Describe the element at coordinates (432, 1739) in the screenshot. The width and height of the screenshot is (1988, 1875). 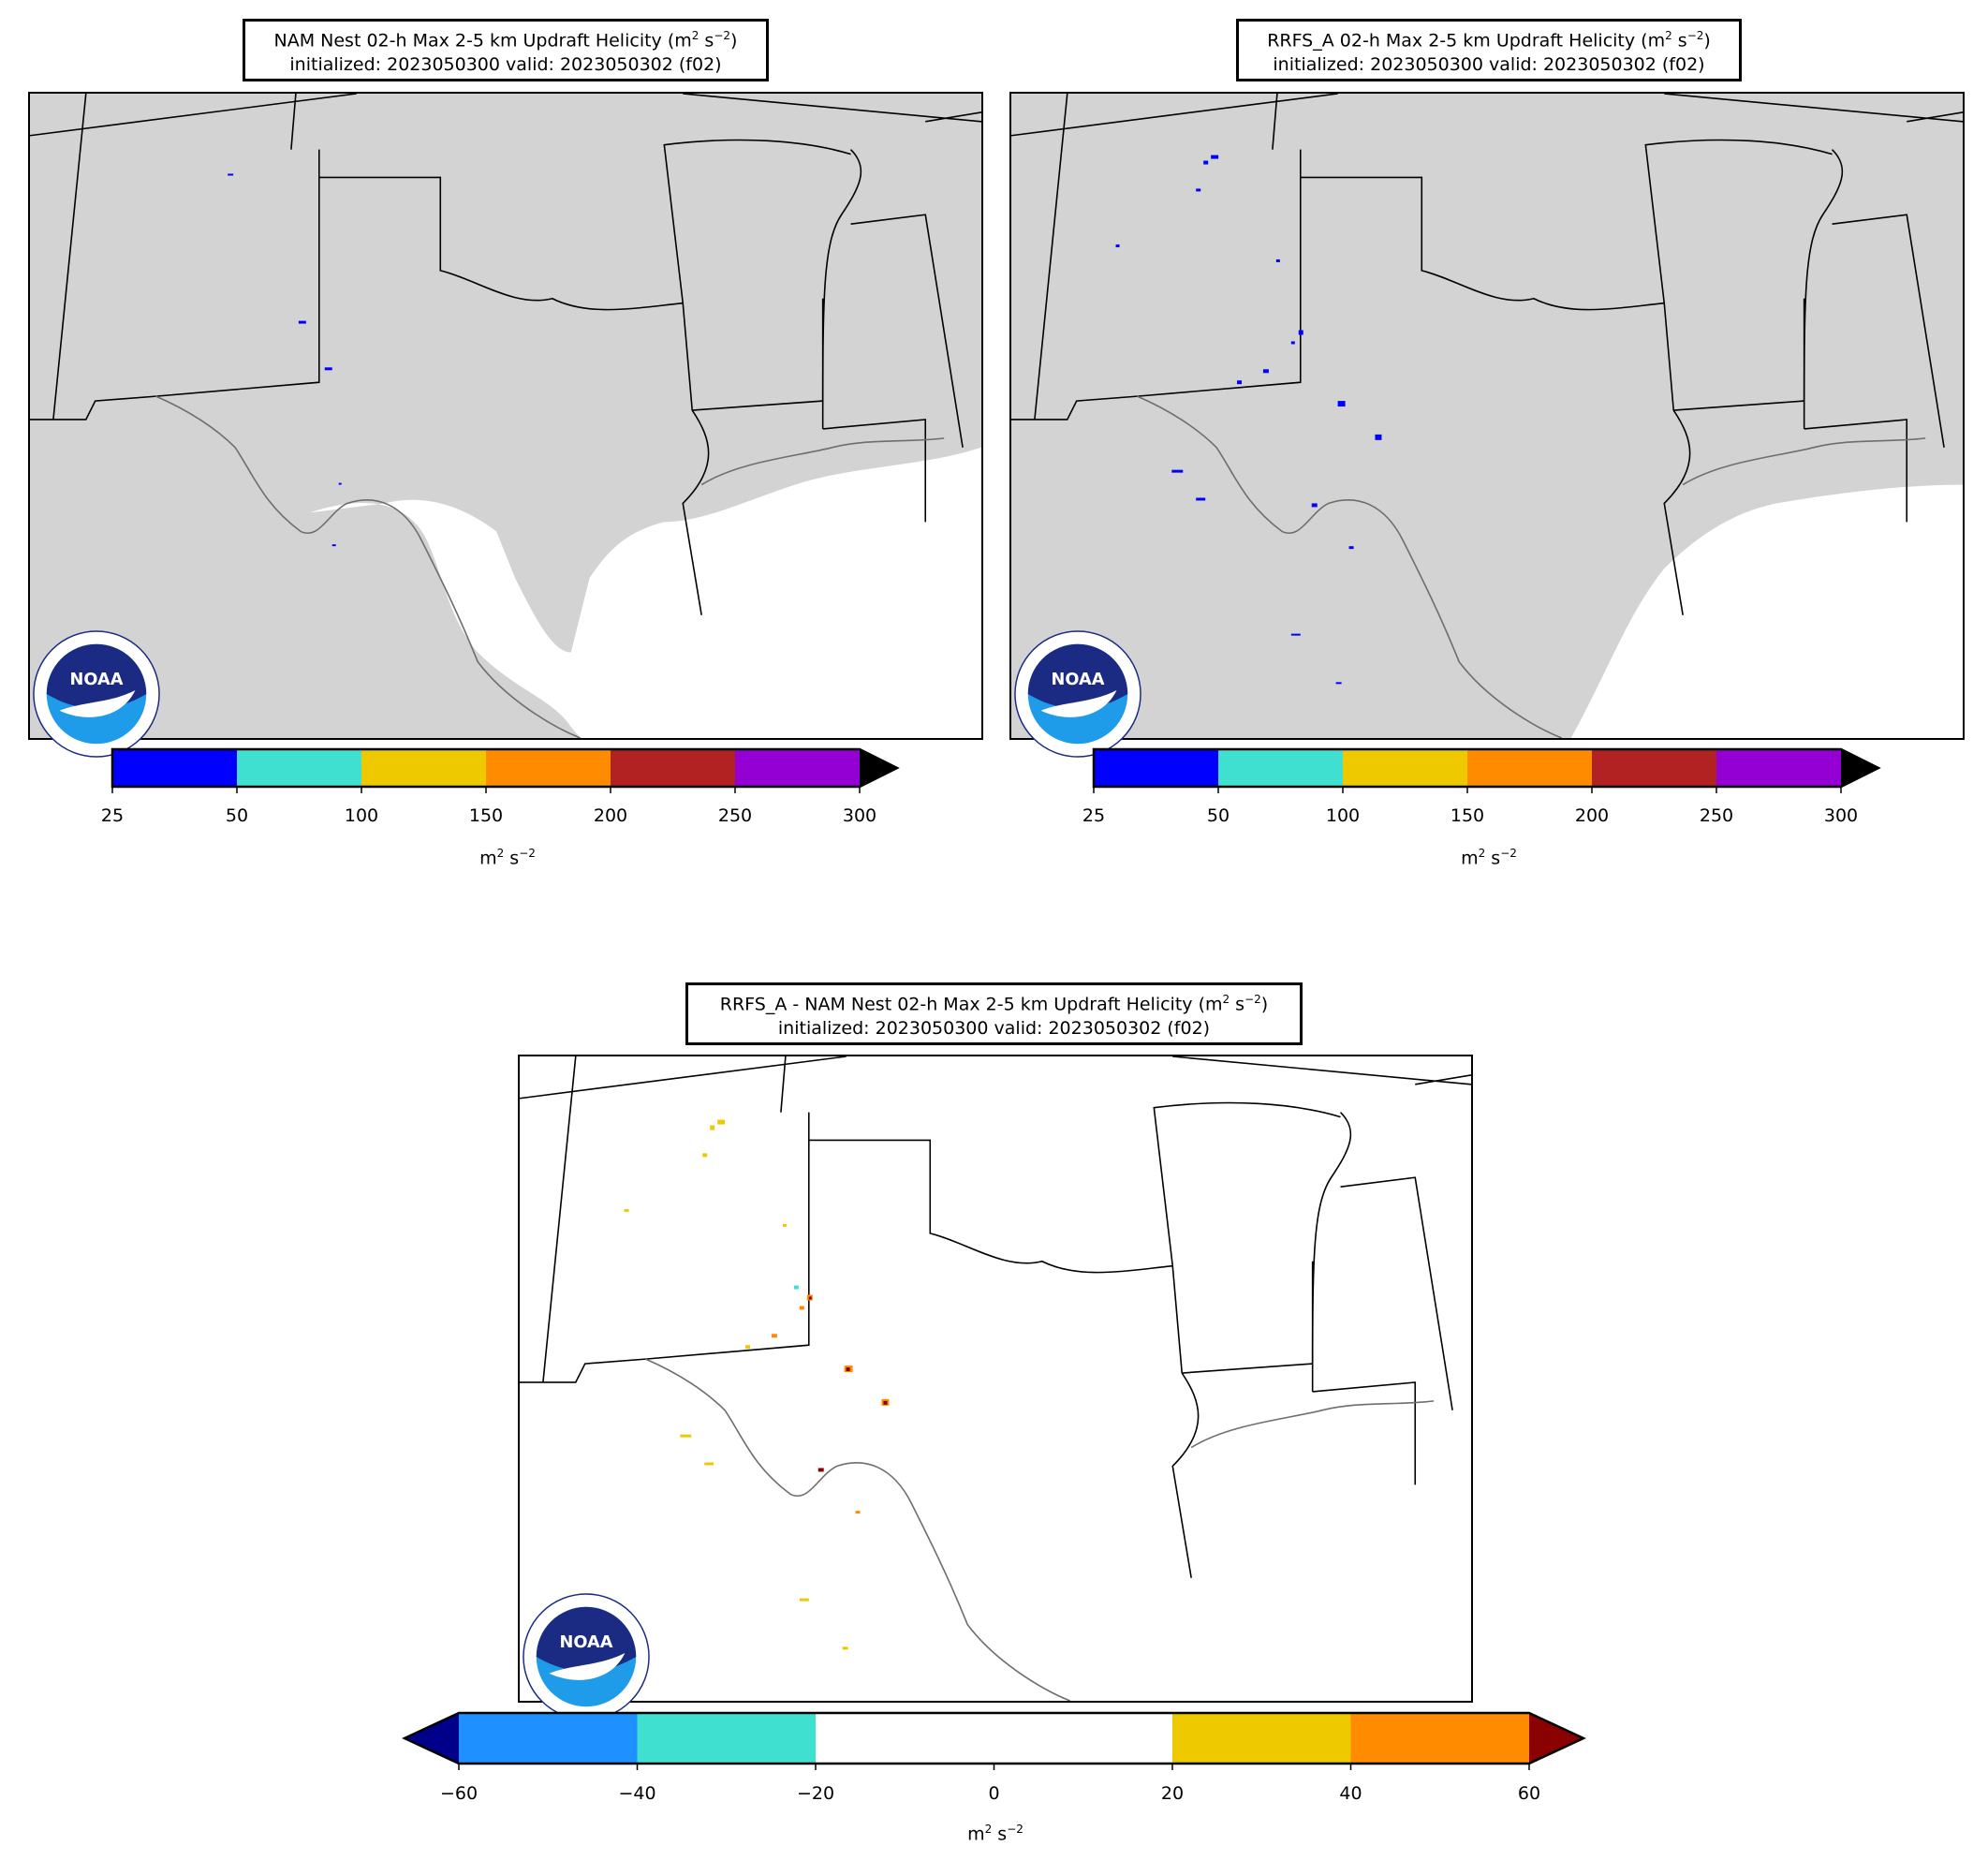
I see `colorbar-diff-extend-low` at that location.